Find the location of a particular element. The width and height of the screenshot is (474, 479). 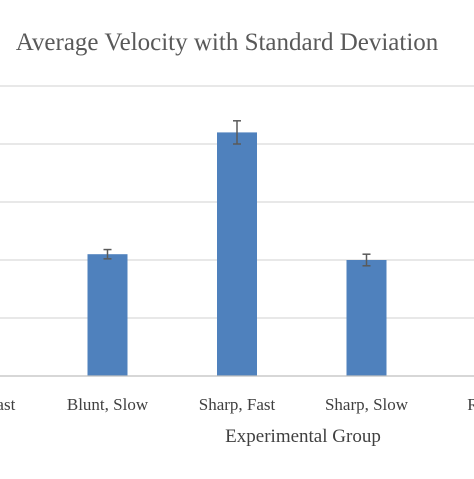

x-tick-label: Random is located at coordinates (470, 404).